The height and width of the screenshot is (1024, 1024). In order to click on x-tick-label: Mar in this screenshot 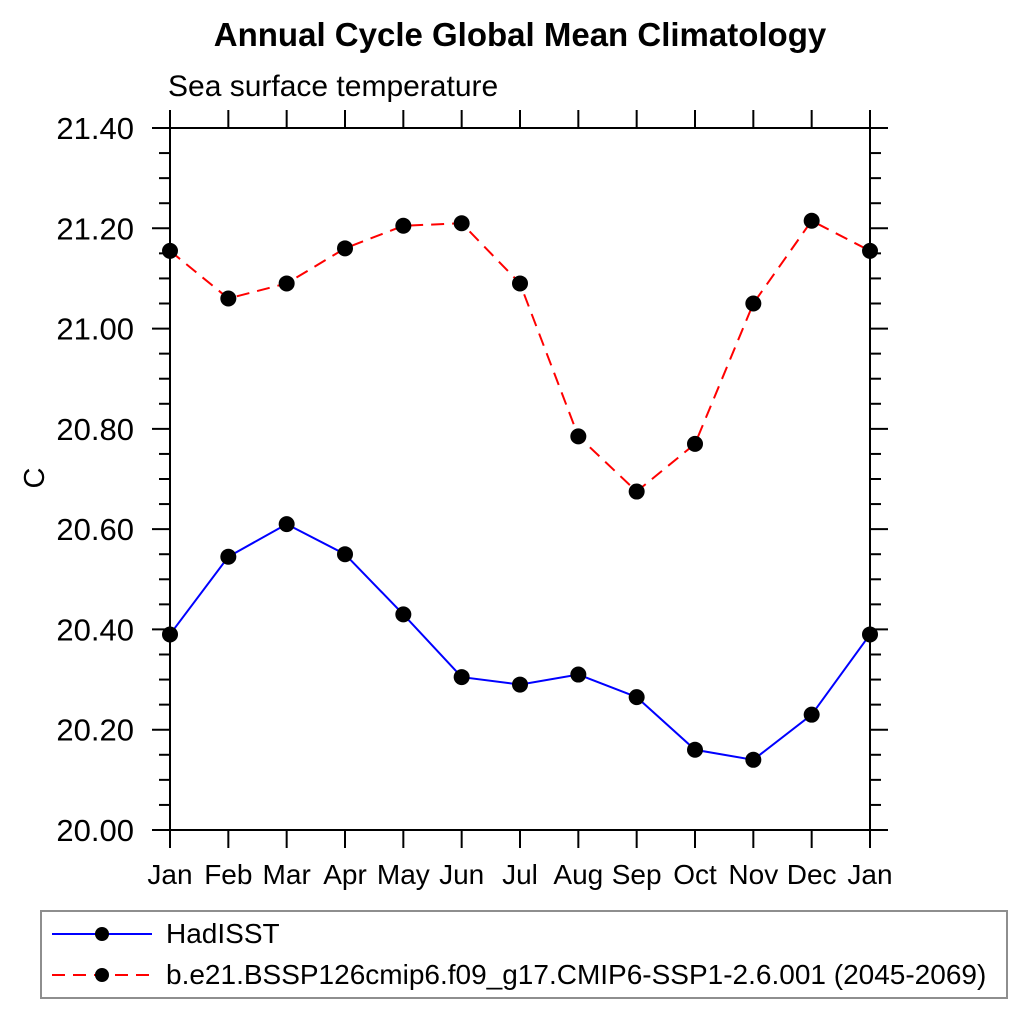, I will do `click(287, 874)`.